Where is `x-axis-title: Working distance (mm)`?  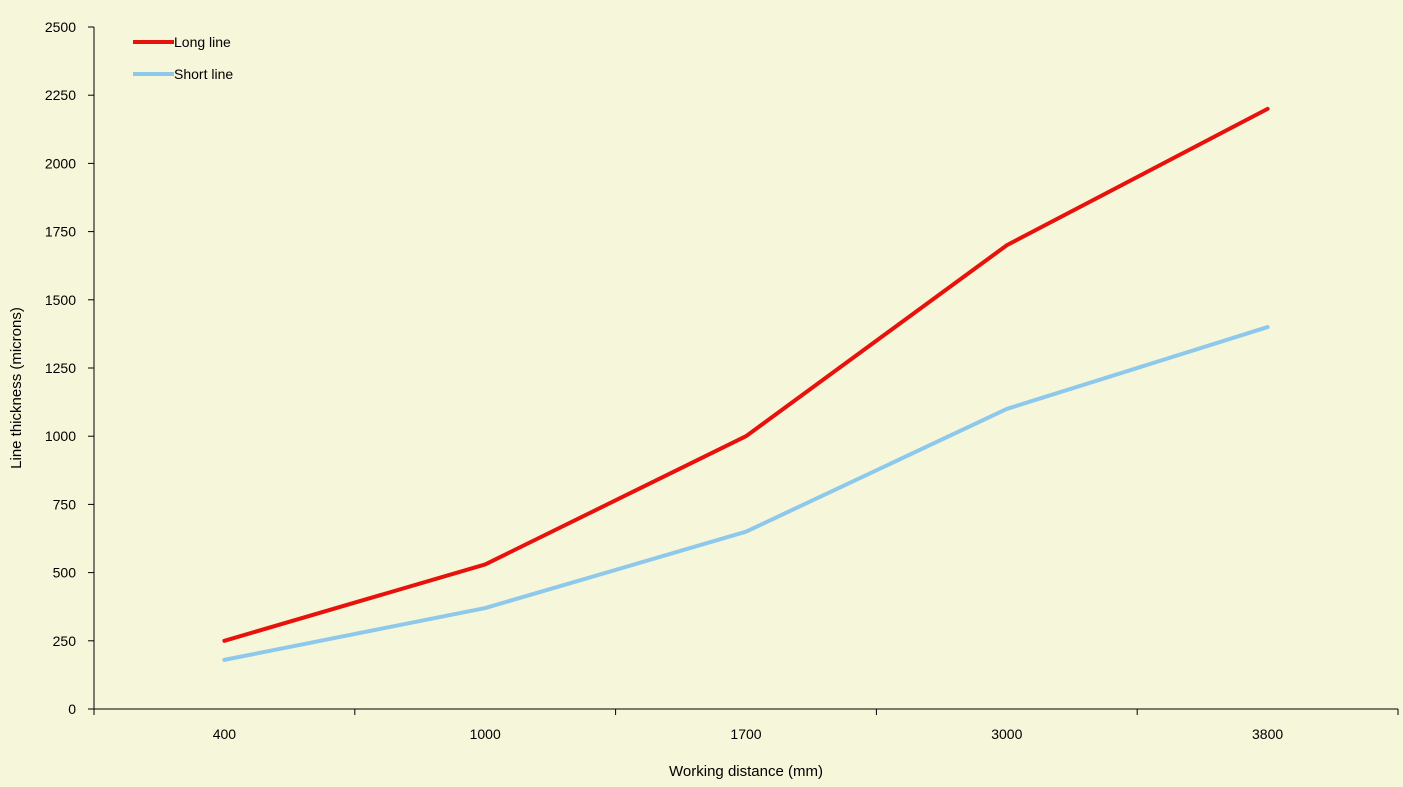
x-axis-title: Working distance (mm) is located at coordinates (746, 771).